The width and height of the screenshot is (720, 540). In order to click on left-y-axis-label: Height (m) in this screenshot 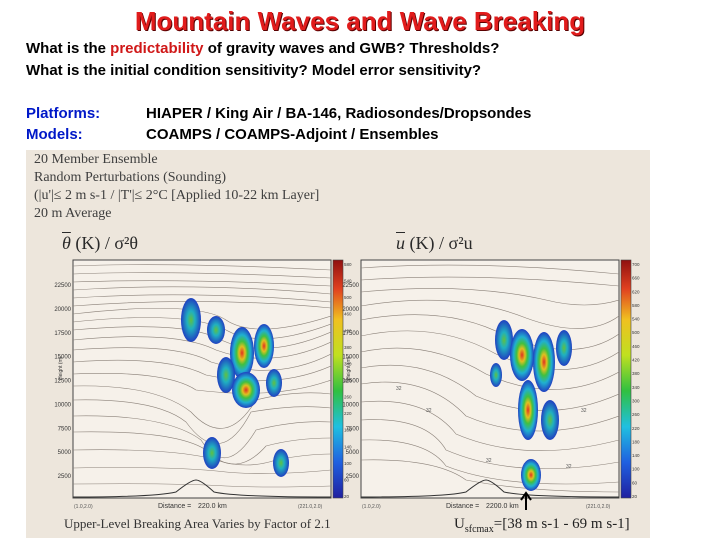, I will do `click(61, 368)`.